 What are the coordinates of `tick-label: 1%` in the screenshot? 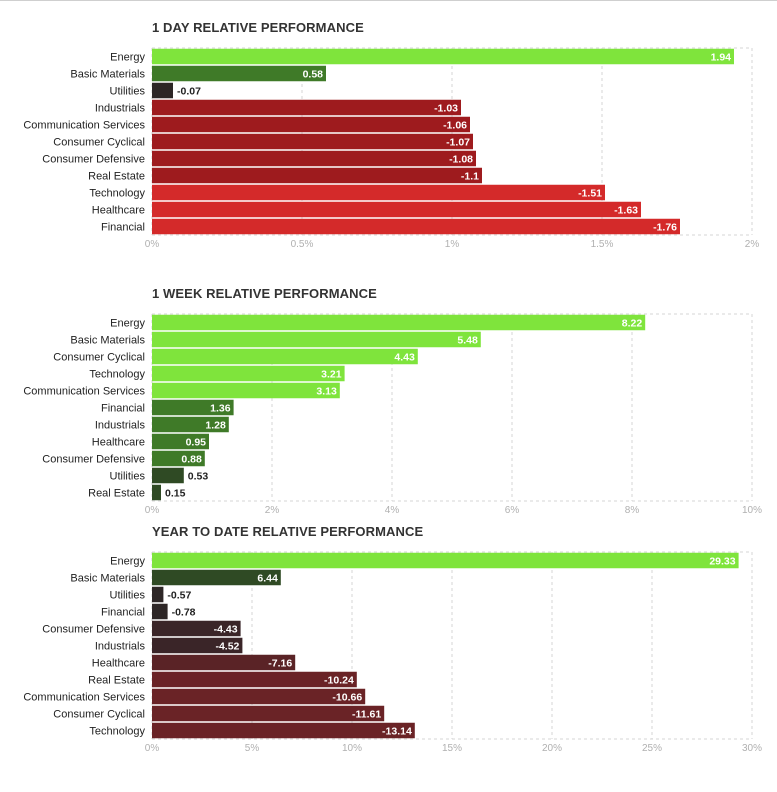 It's located at (452, 244).